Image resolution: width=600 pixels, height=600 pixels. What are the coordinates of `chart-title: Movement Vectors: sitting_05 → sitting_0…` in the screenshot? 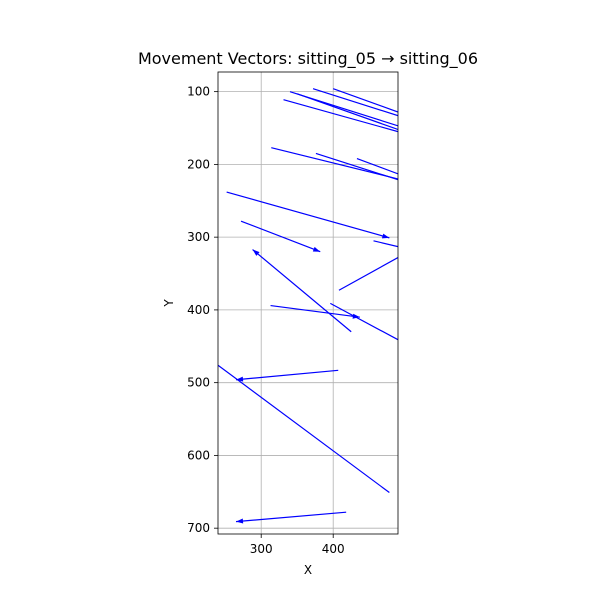 It's located at (308, 59).